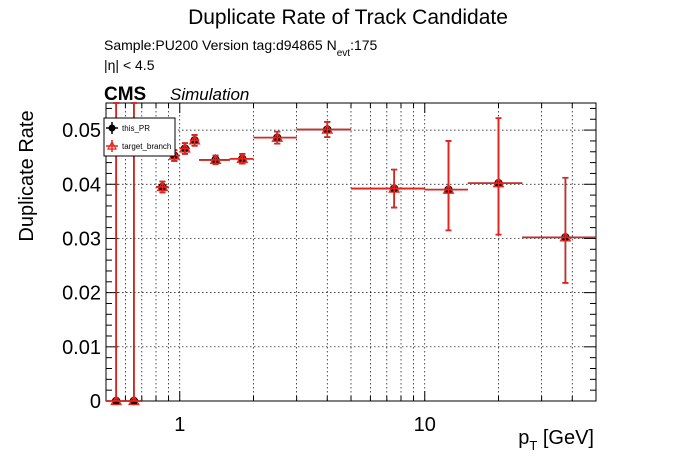 The width and height of the screenshot is (696, 472). What do you see at coordinates (95, 402) in the screenshot?
I see `y-tick-label: 0` at bounding box center [95, 402].